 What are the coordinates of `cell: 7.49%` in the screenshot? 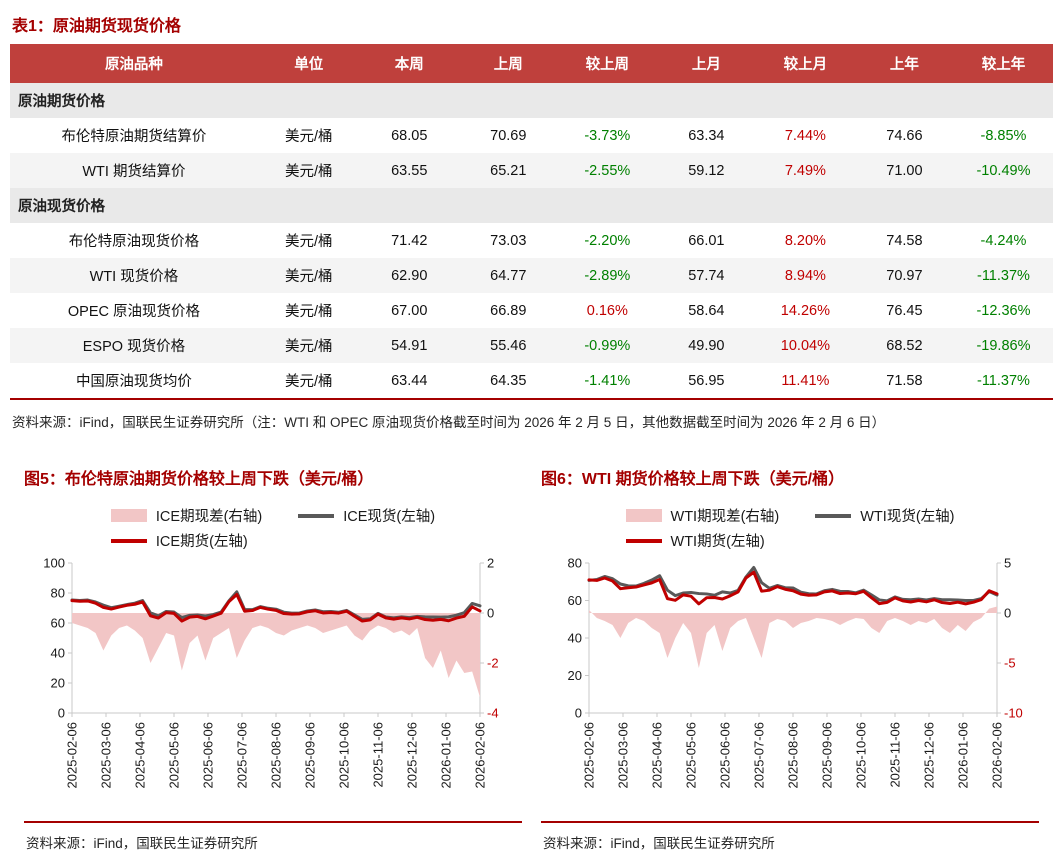 It's located at (805, 170).